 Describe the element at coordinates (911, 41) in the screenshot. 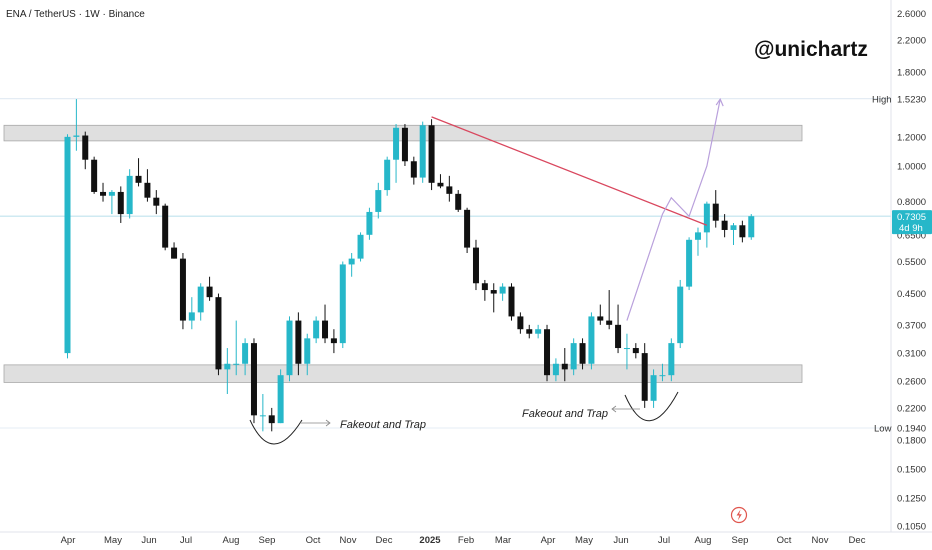

I see `price-tick-label: 2.2000` at that location.